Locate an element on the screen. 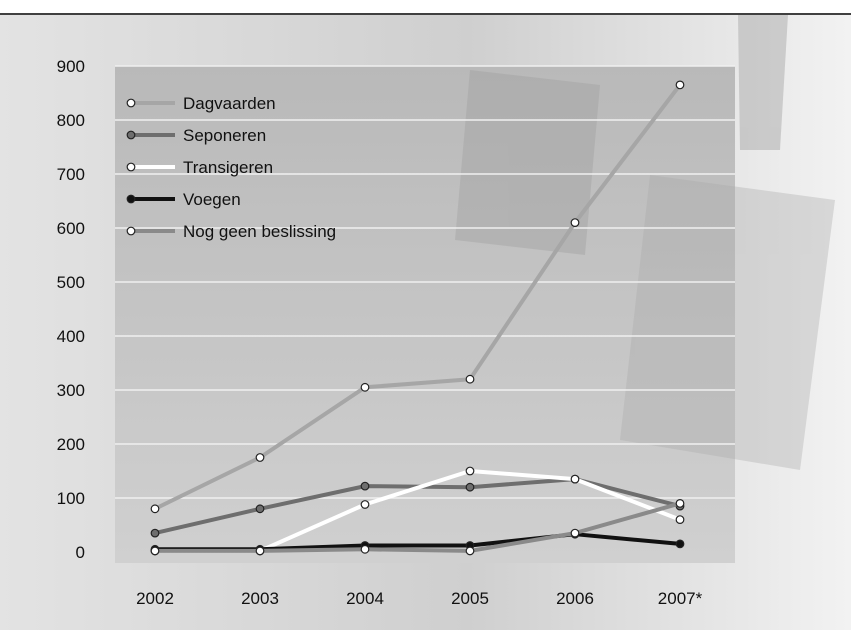 The image size is (851, 635). y-tick-label: 100 is located at coordinates (71, 498).